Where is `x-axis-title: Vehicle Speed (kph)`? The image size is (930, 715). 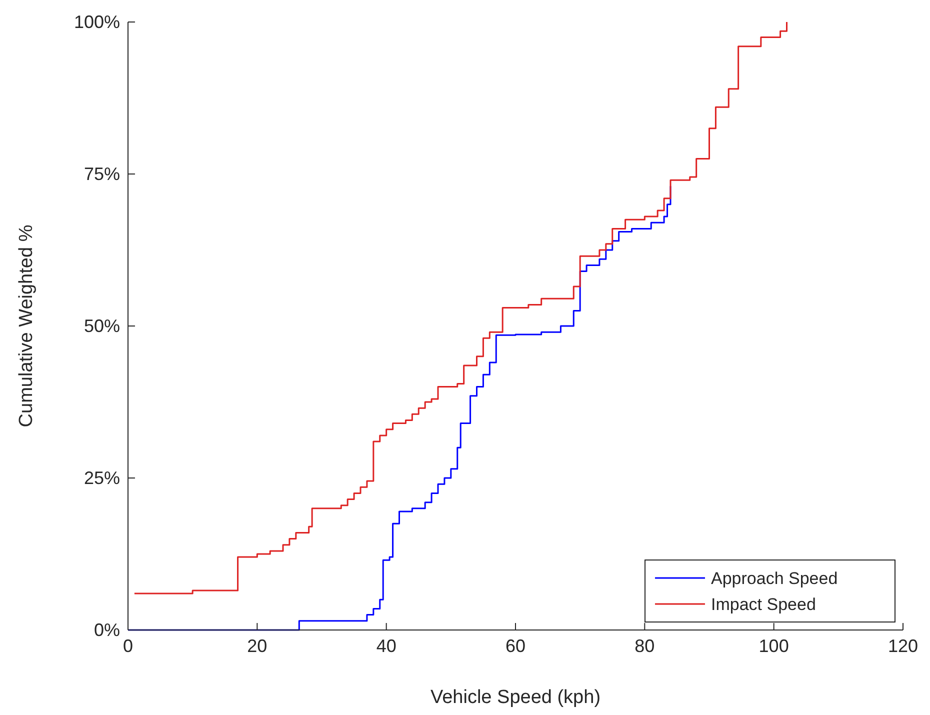 x-axis-title: Vehicle Speed (kph) is located at coordinates (515, 697).